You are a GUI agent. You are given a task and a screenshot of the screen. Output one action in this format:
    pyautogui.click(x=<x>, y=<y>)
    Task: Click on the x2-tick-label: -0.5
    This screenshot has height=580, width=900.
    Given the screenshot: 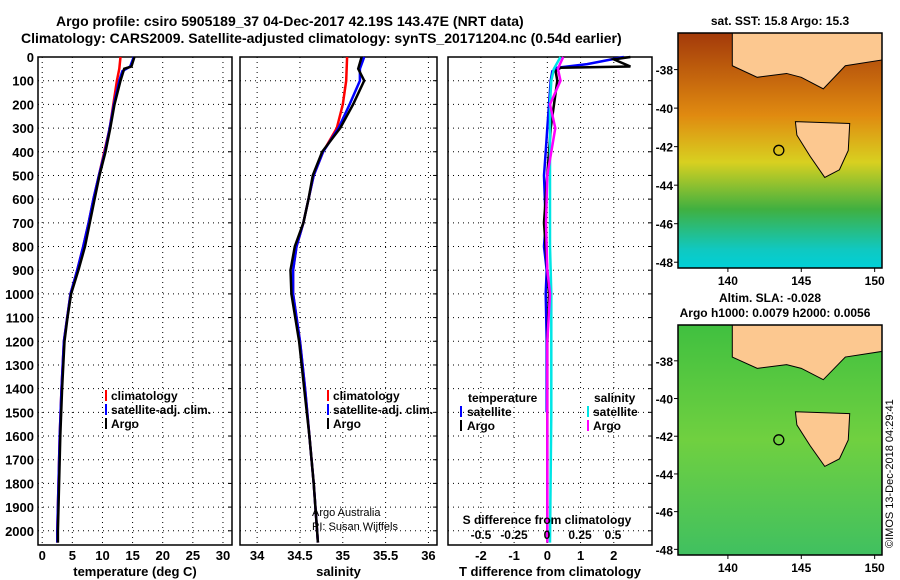 What is the action you would take?
    pyautogui.click(x=481, y=535)
    